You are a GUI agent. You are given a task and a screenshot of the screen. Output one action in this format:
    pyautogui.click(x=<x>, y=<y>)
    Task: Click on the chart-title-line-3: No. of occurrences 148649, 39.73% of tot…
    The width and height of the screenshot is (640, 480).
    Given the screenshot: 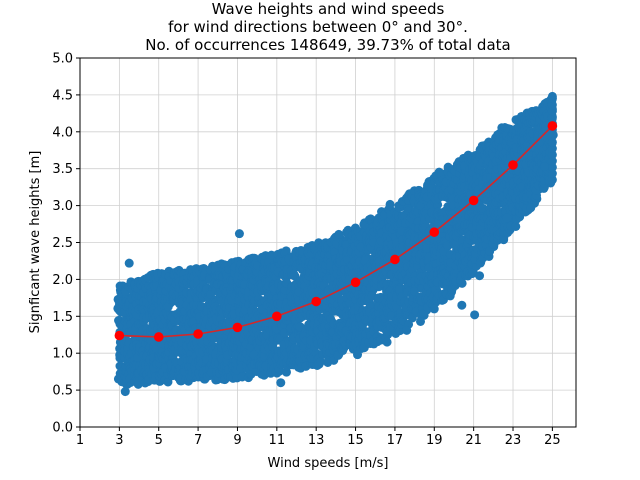 What is the action you would take?
    pyautogui.click(x=327, y=45)
    